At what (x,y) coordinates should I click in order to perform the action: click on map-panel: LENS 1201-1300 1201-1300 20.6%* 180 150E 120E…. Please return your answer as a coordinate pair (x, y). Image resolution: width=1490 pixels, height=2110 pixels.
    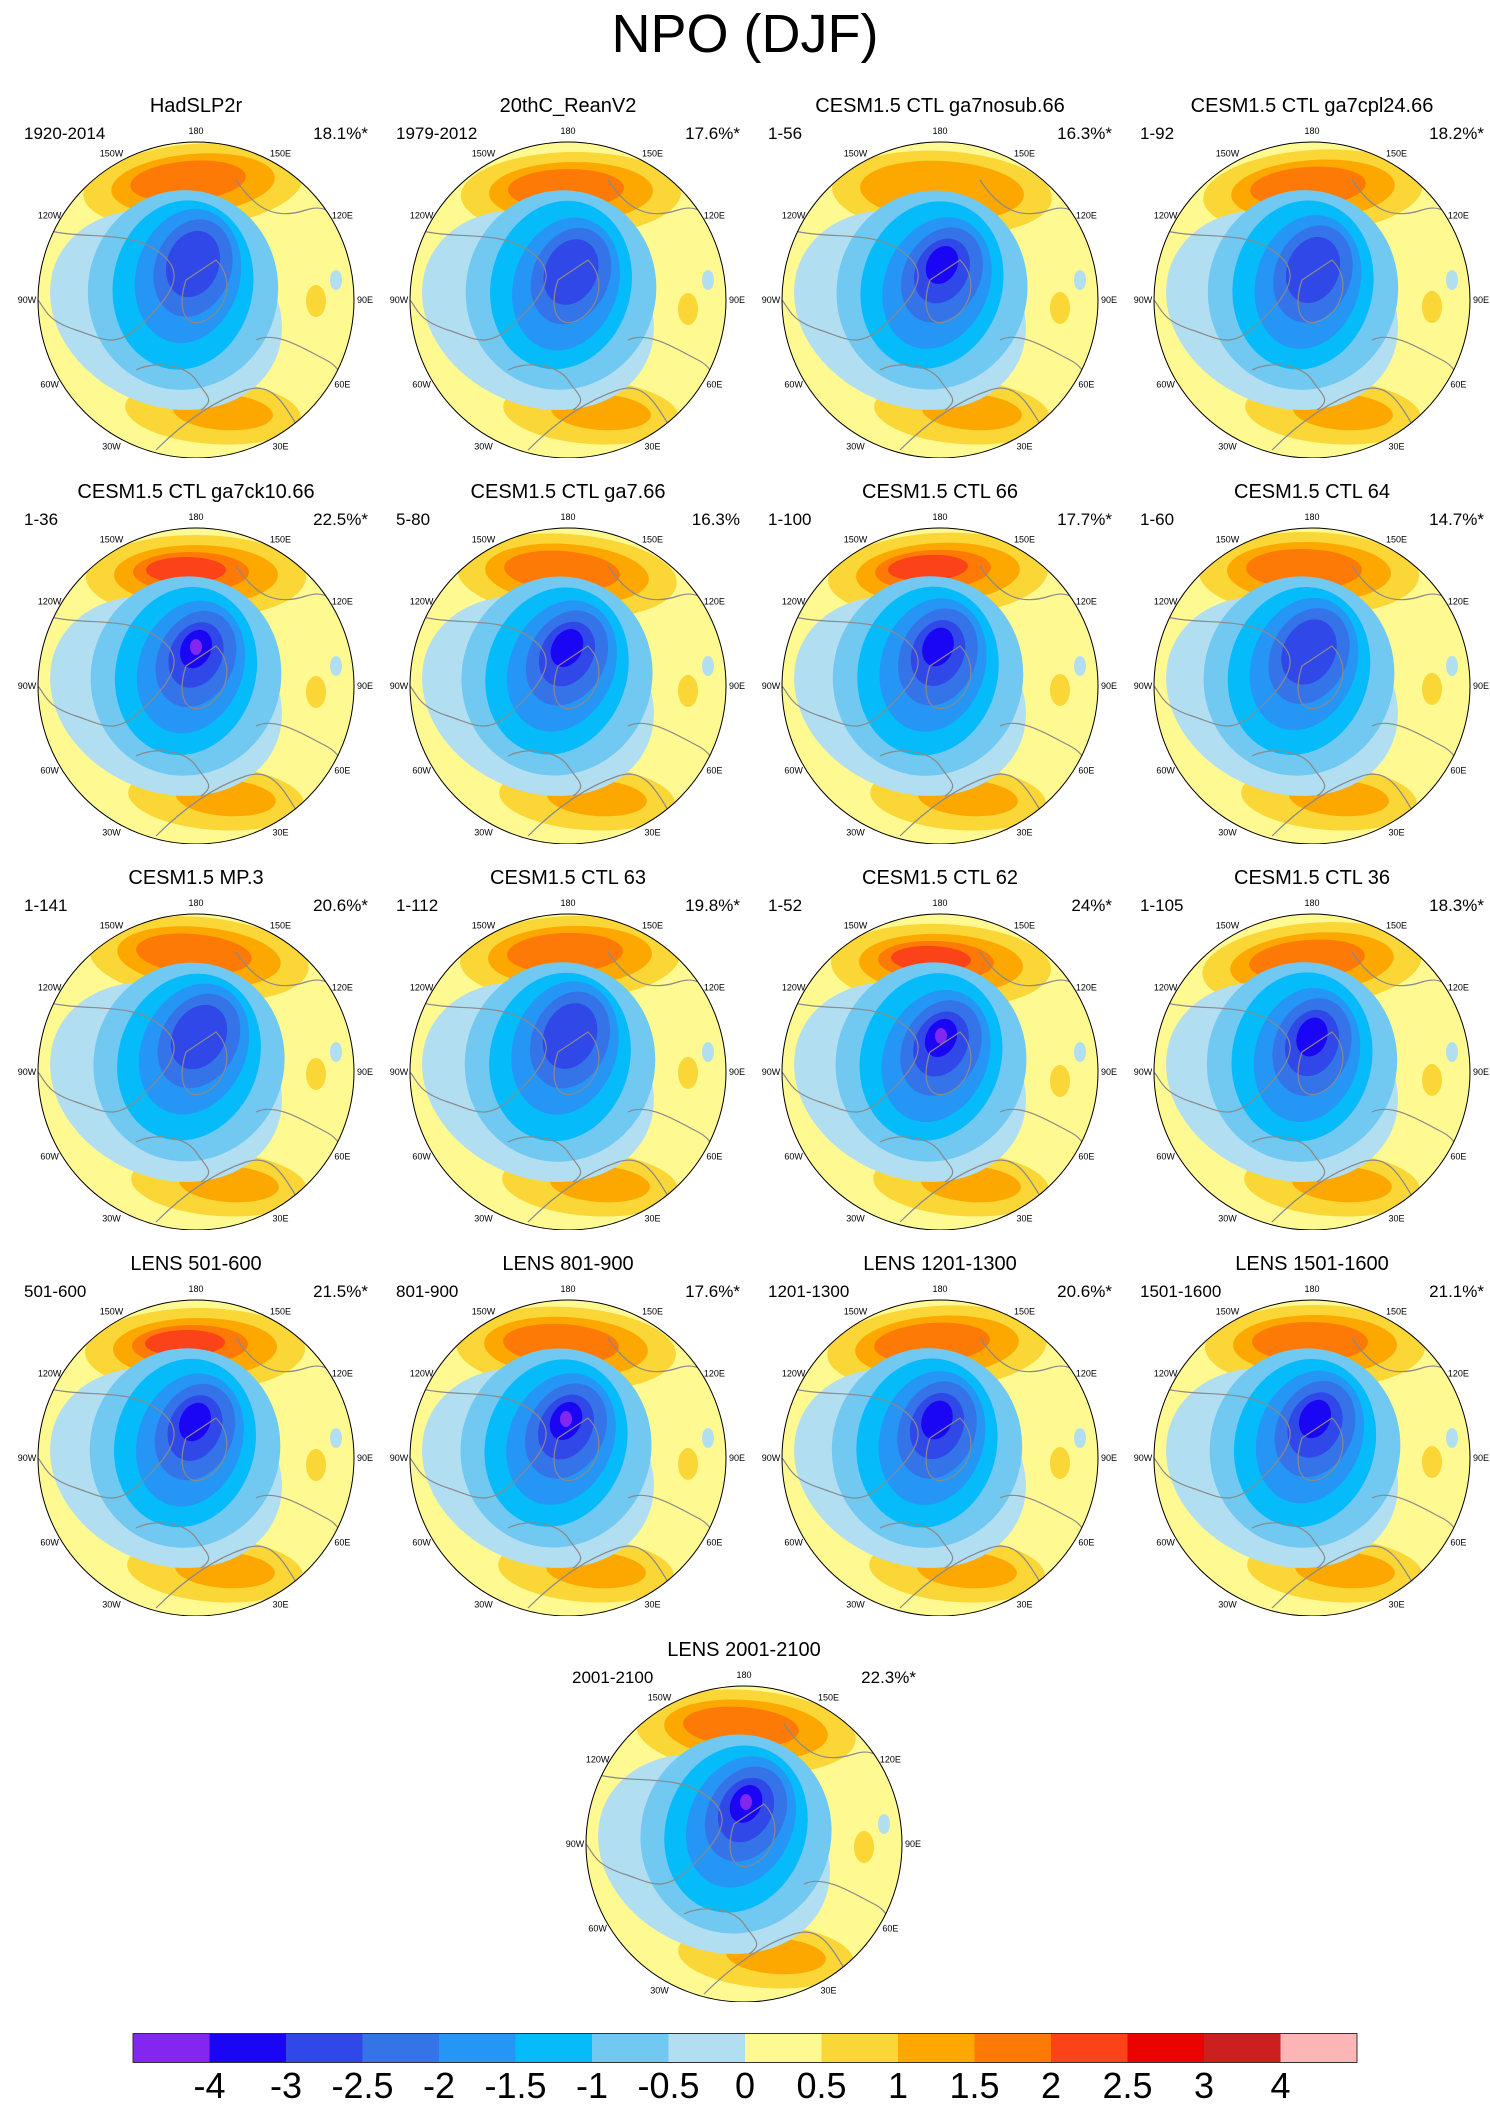
    Looking at the image, I should click on (940, 1434).